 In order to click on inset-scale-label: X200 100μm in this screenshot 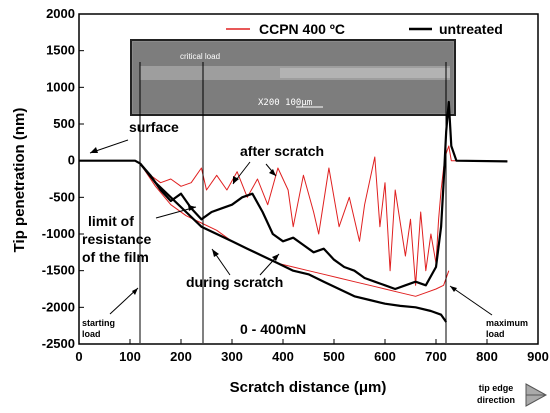, I will do `click(285, 103)`.